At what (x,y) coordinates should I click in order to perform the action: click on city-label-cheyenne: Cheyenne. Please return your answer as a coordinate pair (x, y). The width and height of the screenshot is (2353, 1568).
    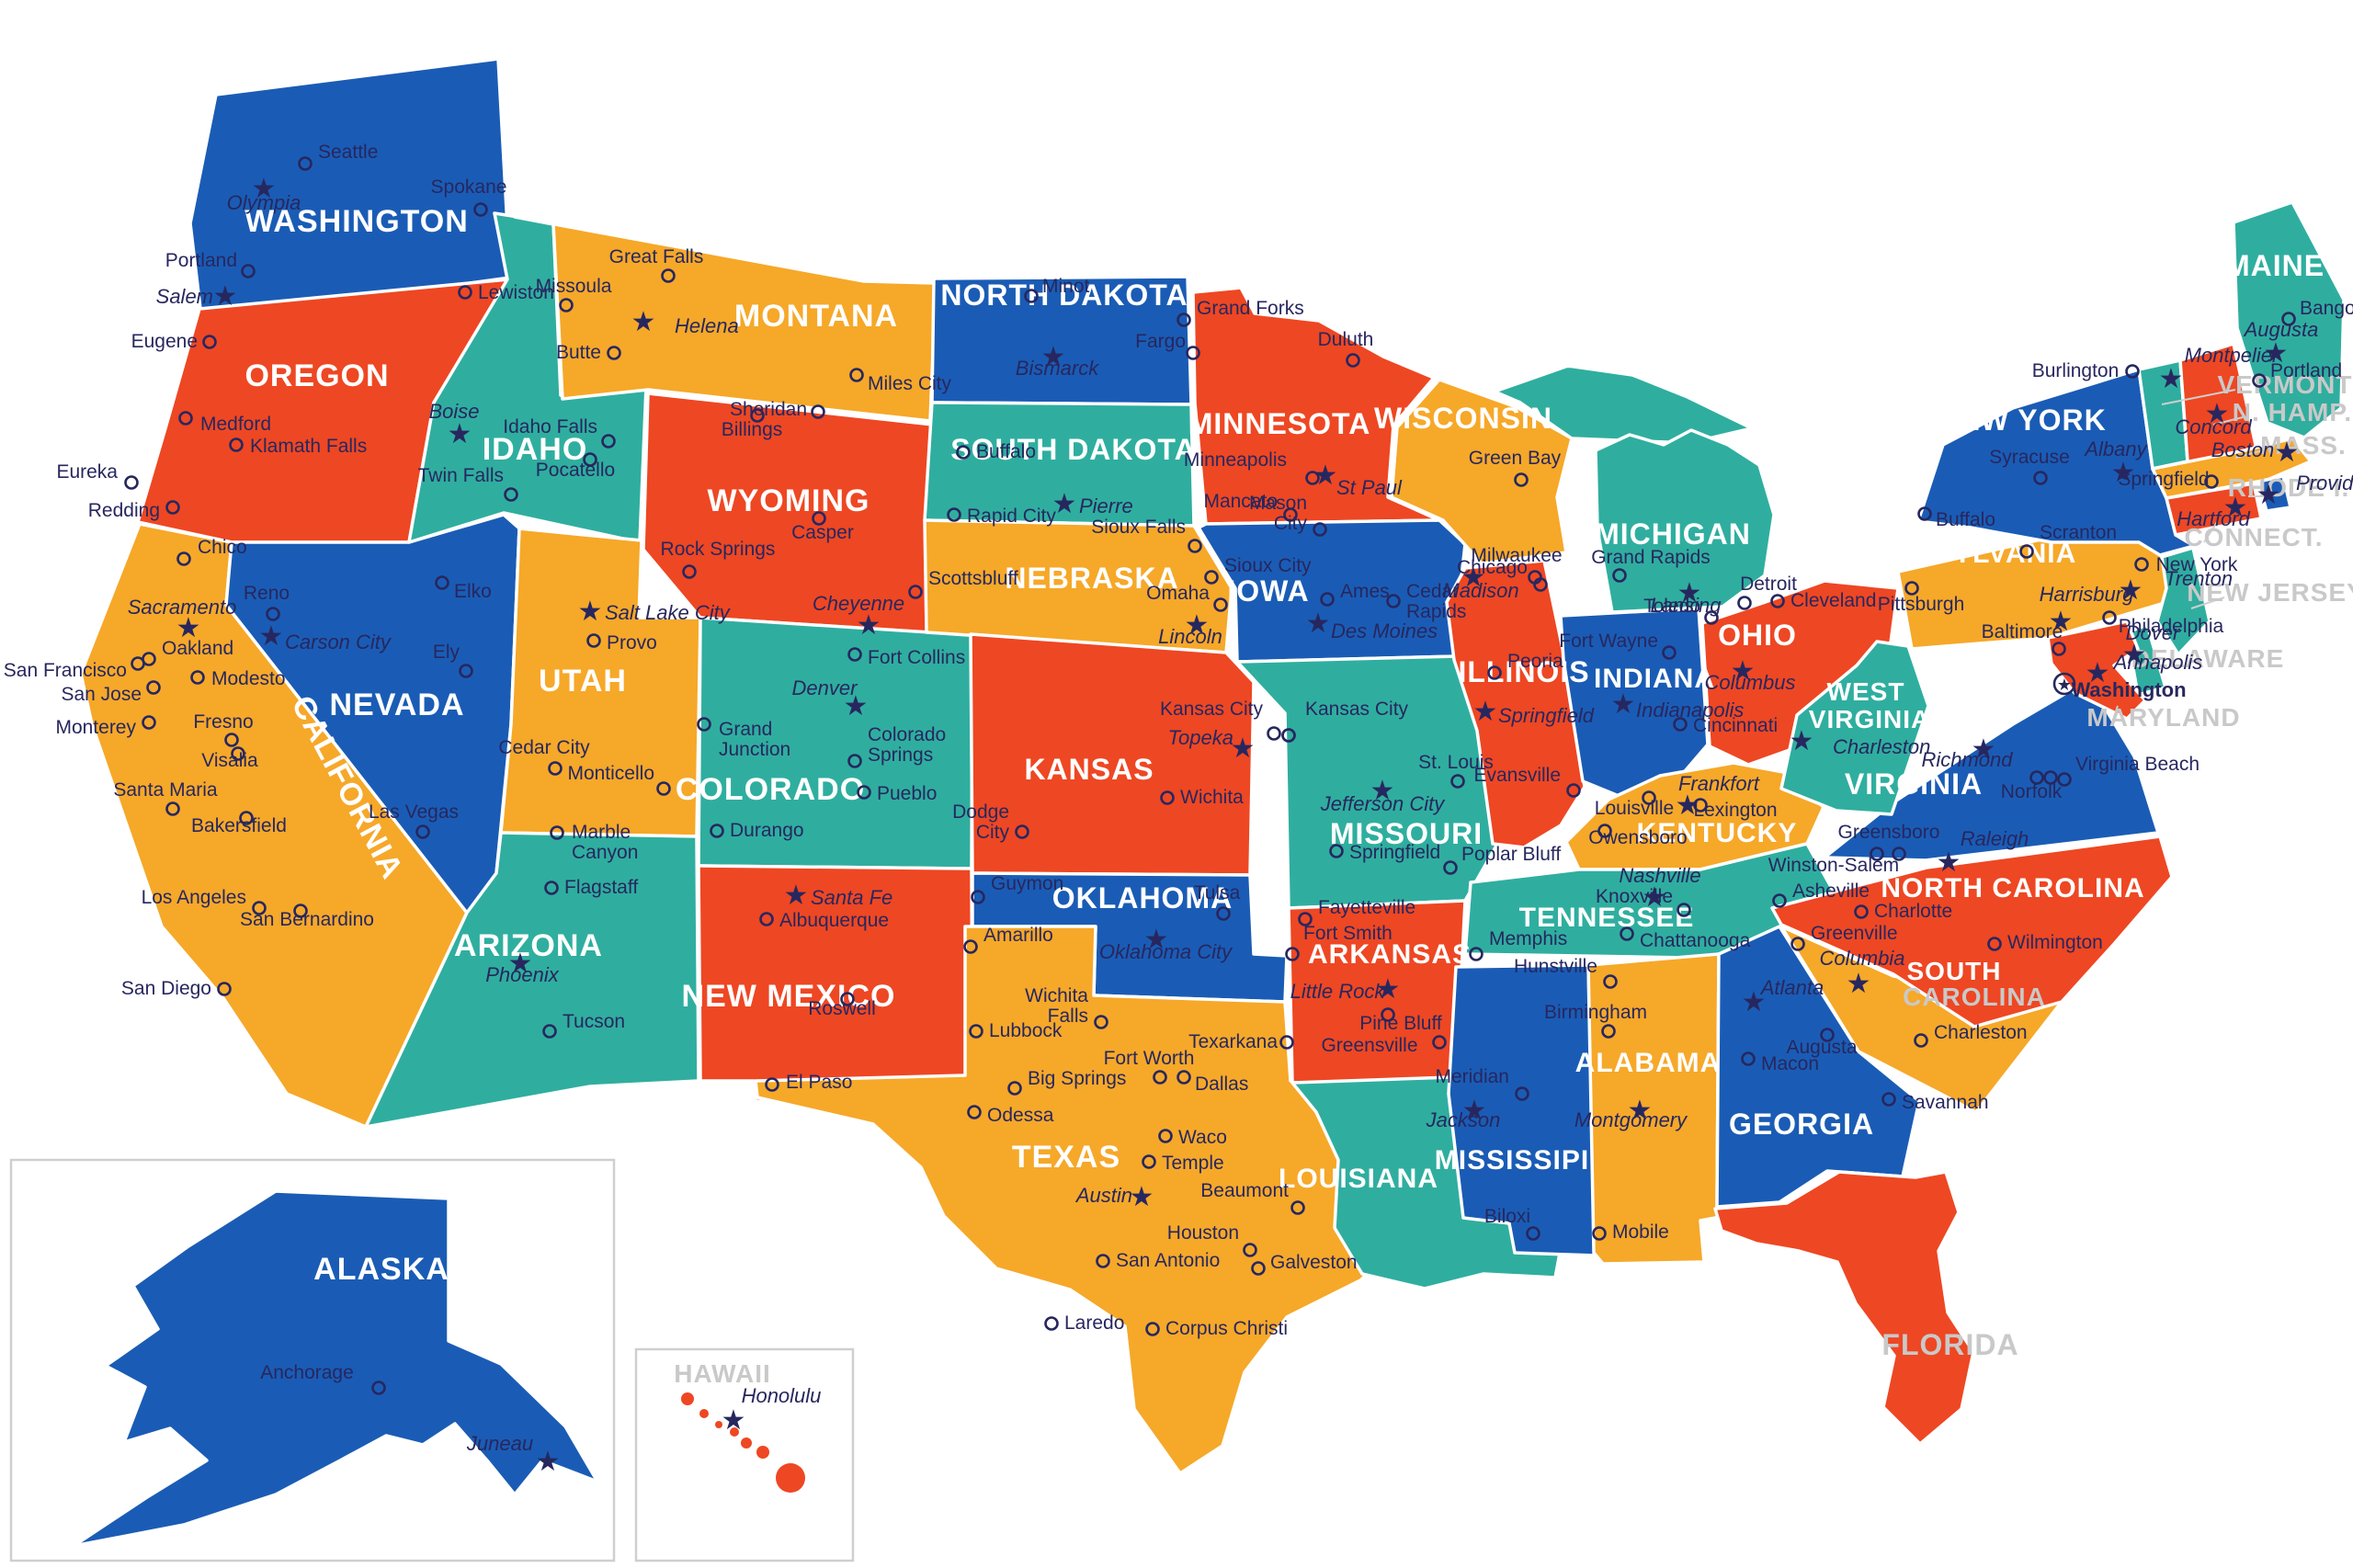
    Looking at the image, I should click on (858, 603).